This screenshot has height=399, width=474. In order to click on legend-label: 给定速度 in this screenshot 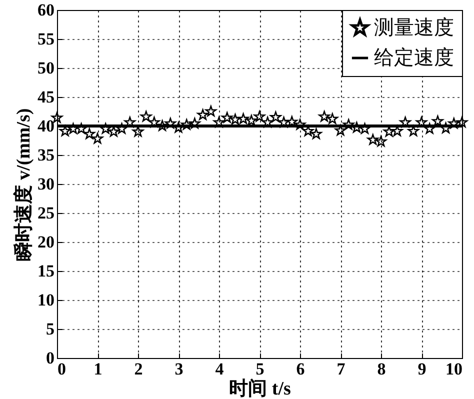, I will do `click(414, 58)`.